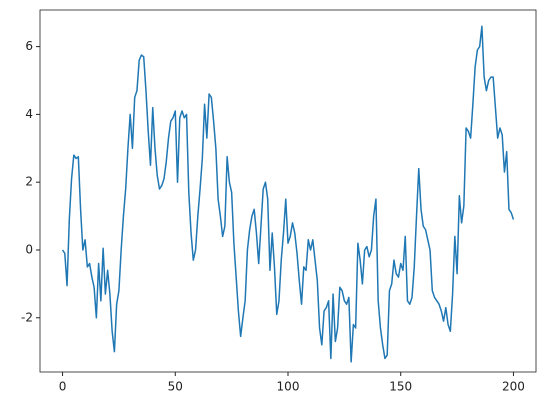  I want to click on y-tick-label: 4, so click(29, 114).